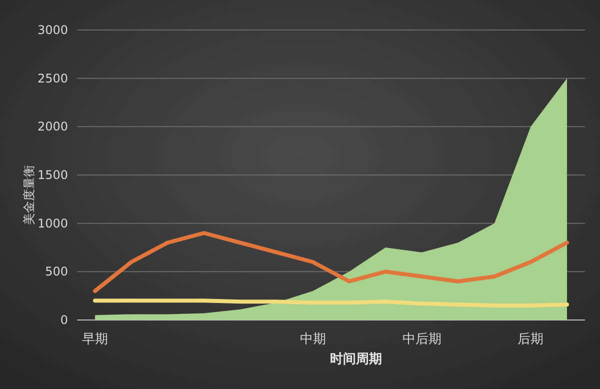 Image resolution: width=600 pixels, height=389 pixels. Describe the element at coordinates (531, 339) in the screenshot. I see `x-tick-label: 后期` at that location.